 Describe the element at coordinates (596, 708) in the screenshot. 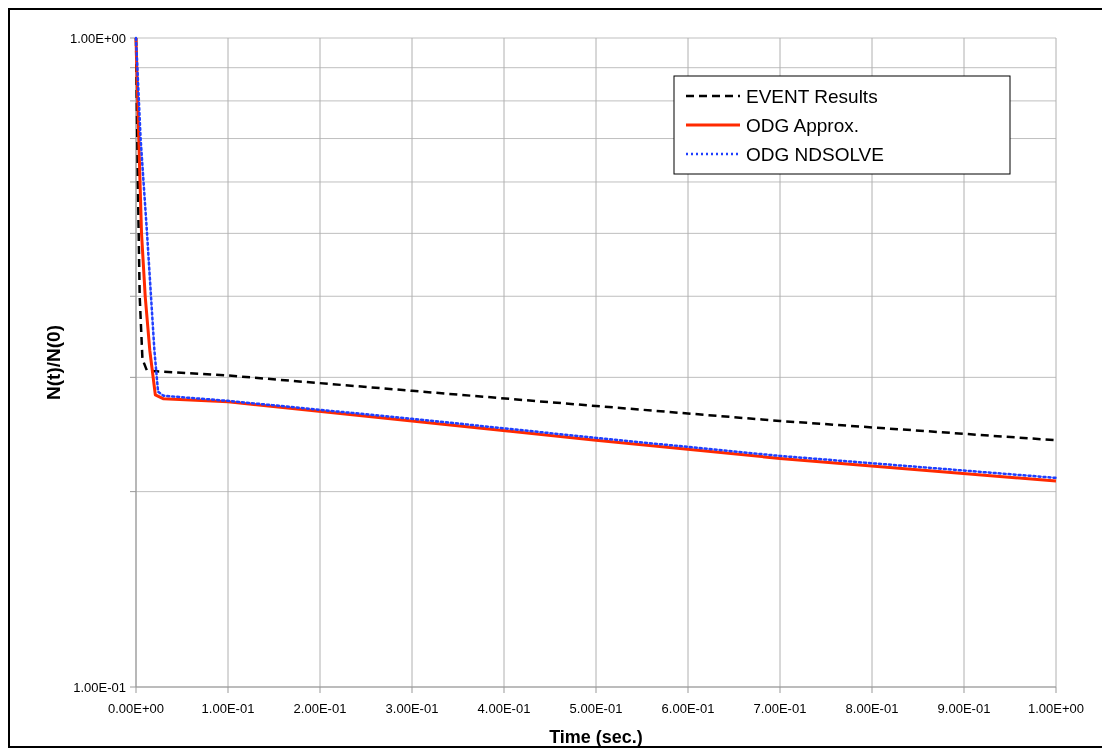

I see `x-tick-label: 5.00E-01` at that location.